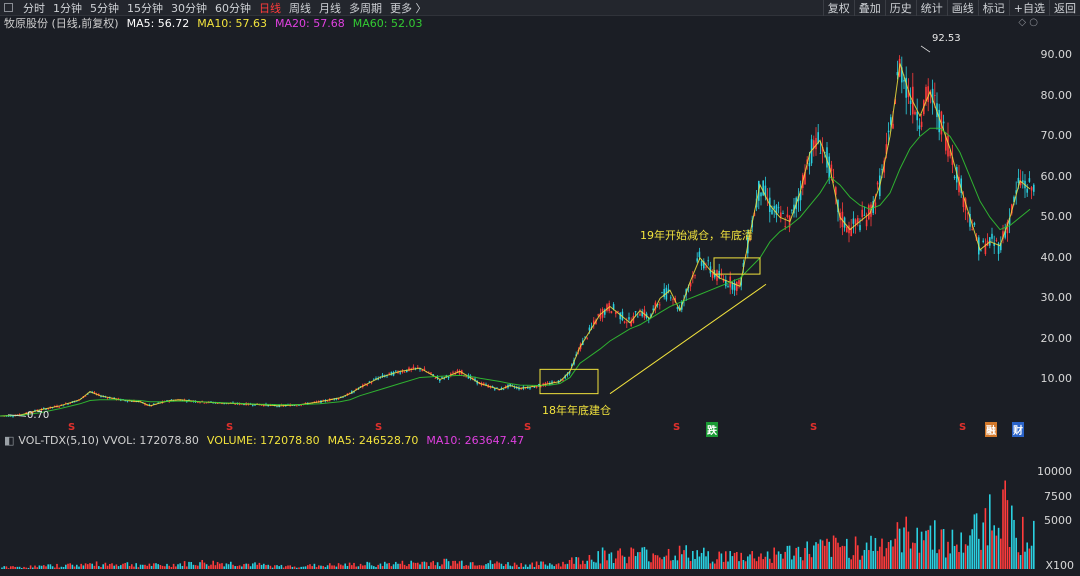  What do you see at coordinates (300, 8) in the screenshot?
I see `period-weekly: 周线` at bounding box center [300, 8].